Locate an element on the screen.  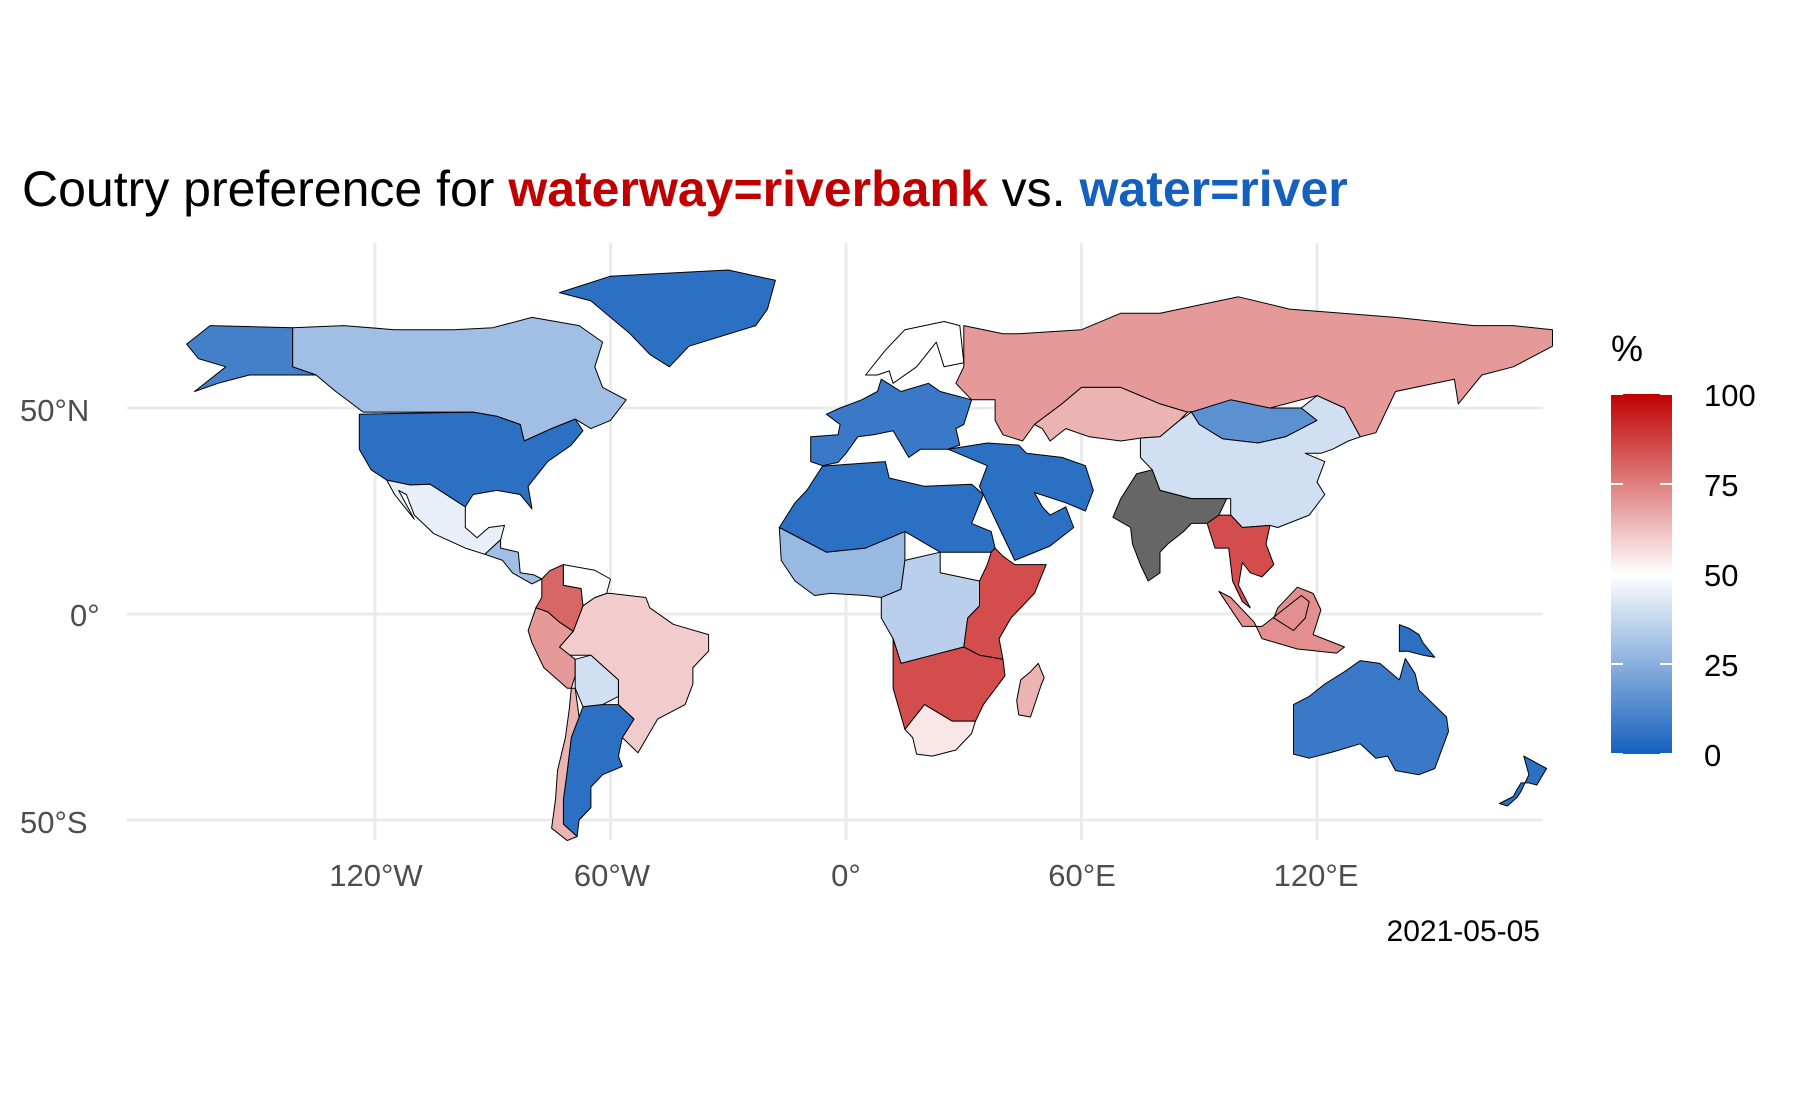
y-tick-label: 0° is located at coordinates (85, 615).